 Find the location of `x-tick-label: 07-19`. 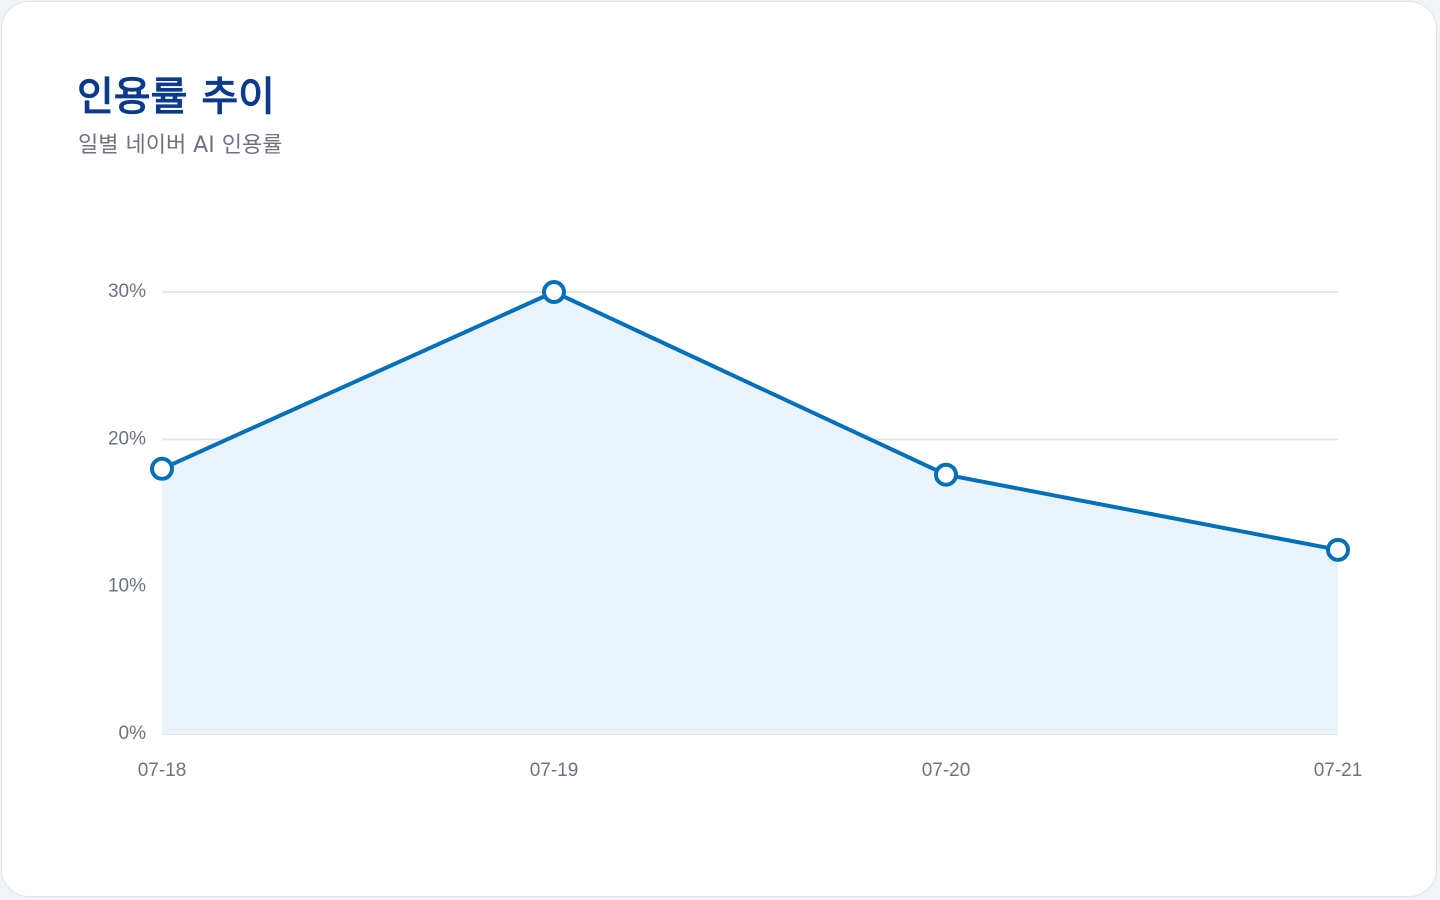

x-tick-label: 07-19 is located at coordinates (554, 770).